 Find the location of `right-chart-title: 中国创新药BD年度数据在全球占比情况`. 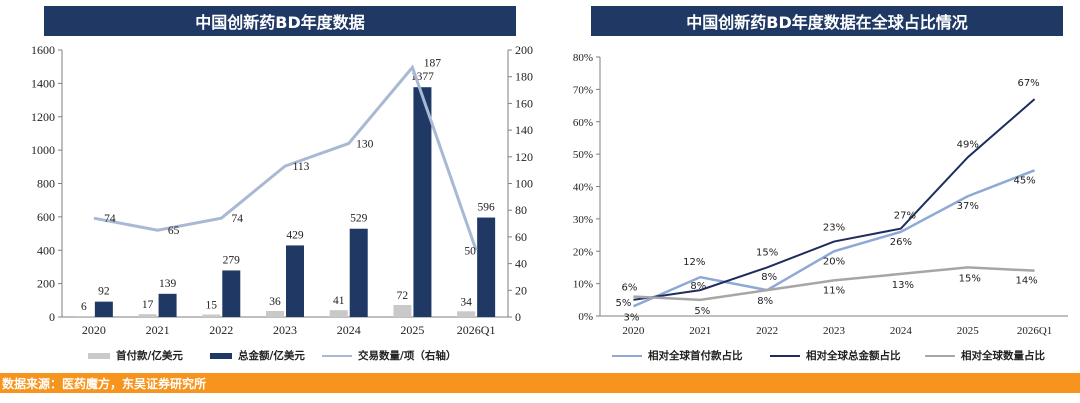

right-chart-title: 中国创新药BD年度数据在全球占比情况 is located at coordinates (827, 21).